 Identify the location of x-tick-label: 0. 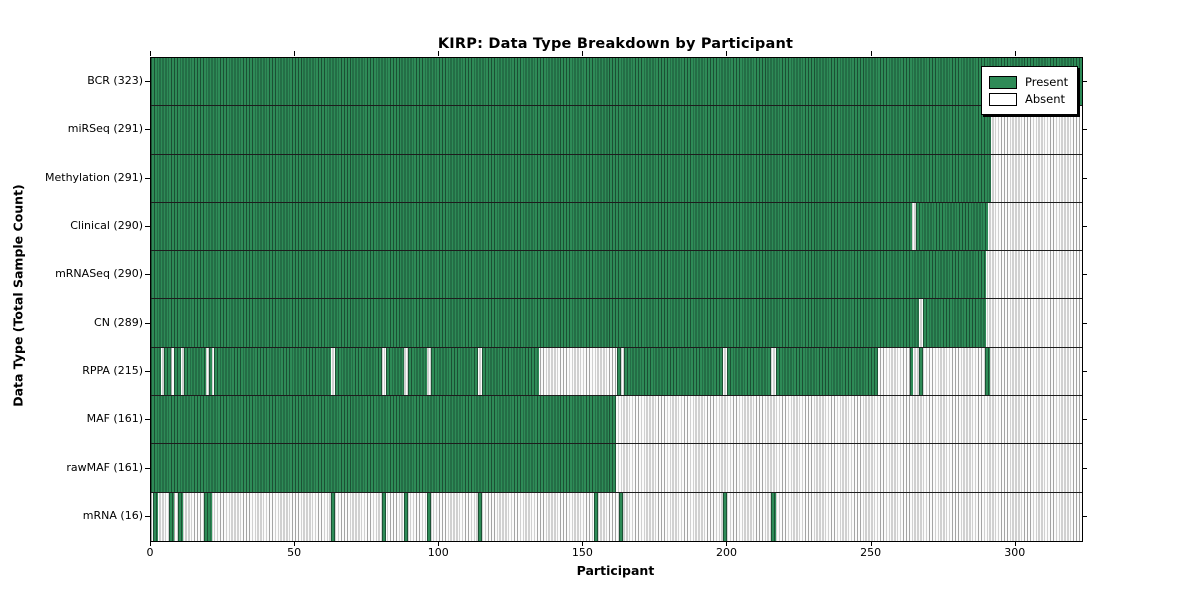
(150, 552).